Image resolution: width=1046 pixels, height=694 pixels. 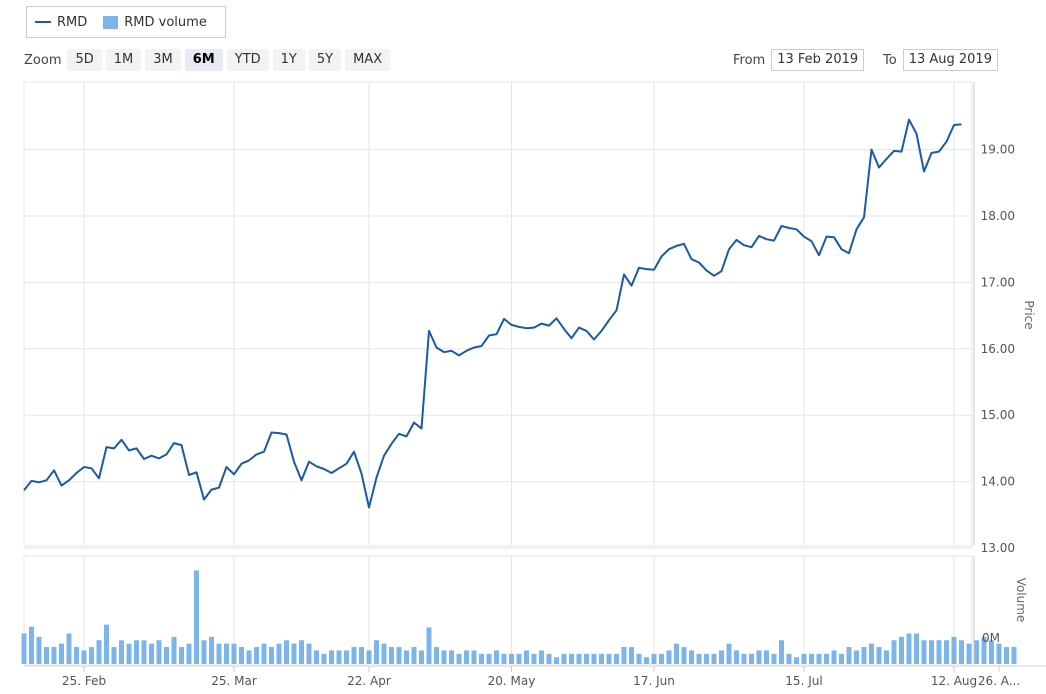 I want to click on from-date-input: 13 Feb 2019, so click(x=818, y=60).